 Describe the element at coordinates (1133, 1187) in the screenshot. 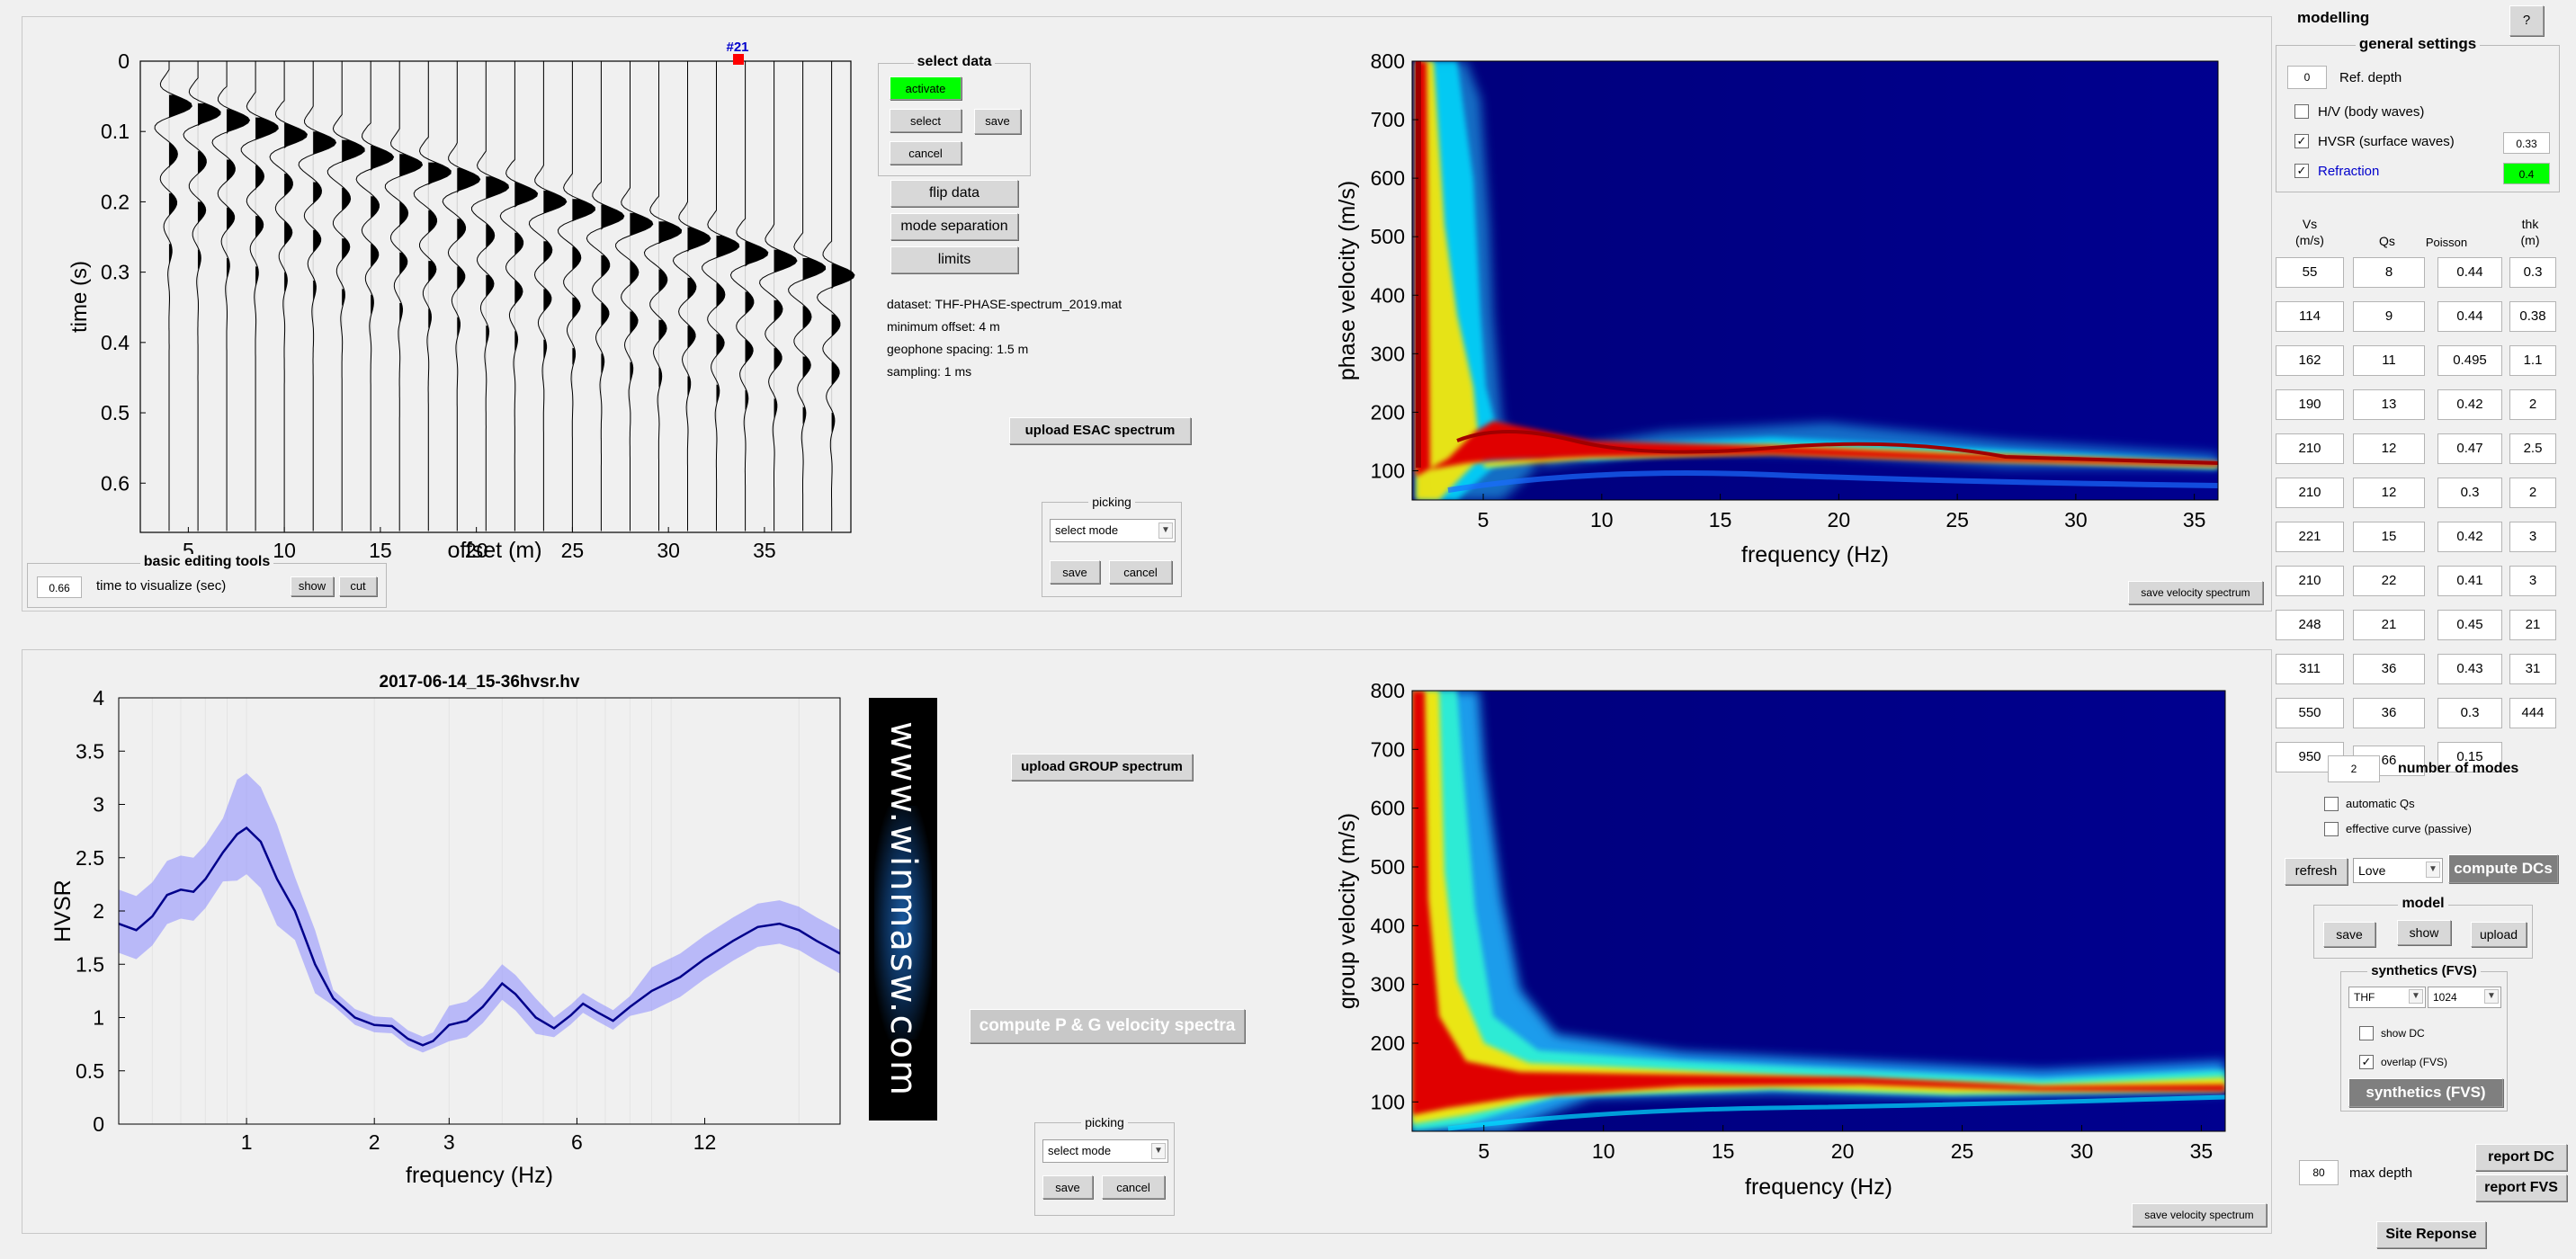

I see `picking-bottom-cancel-button: cancel` at that location.